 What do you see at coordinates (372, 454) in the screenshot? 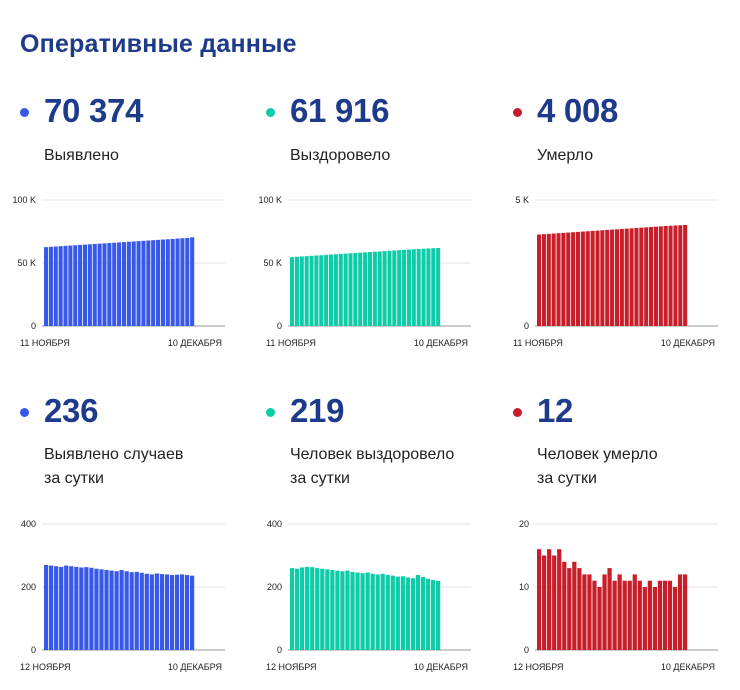
I see `label-line-1: Человек выздоровело` at bounding box center [372, 454].